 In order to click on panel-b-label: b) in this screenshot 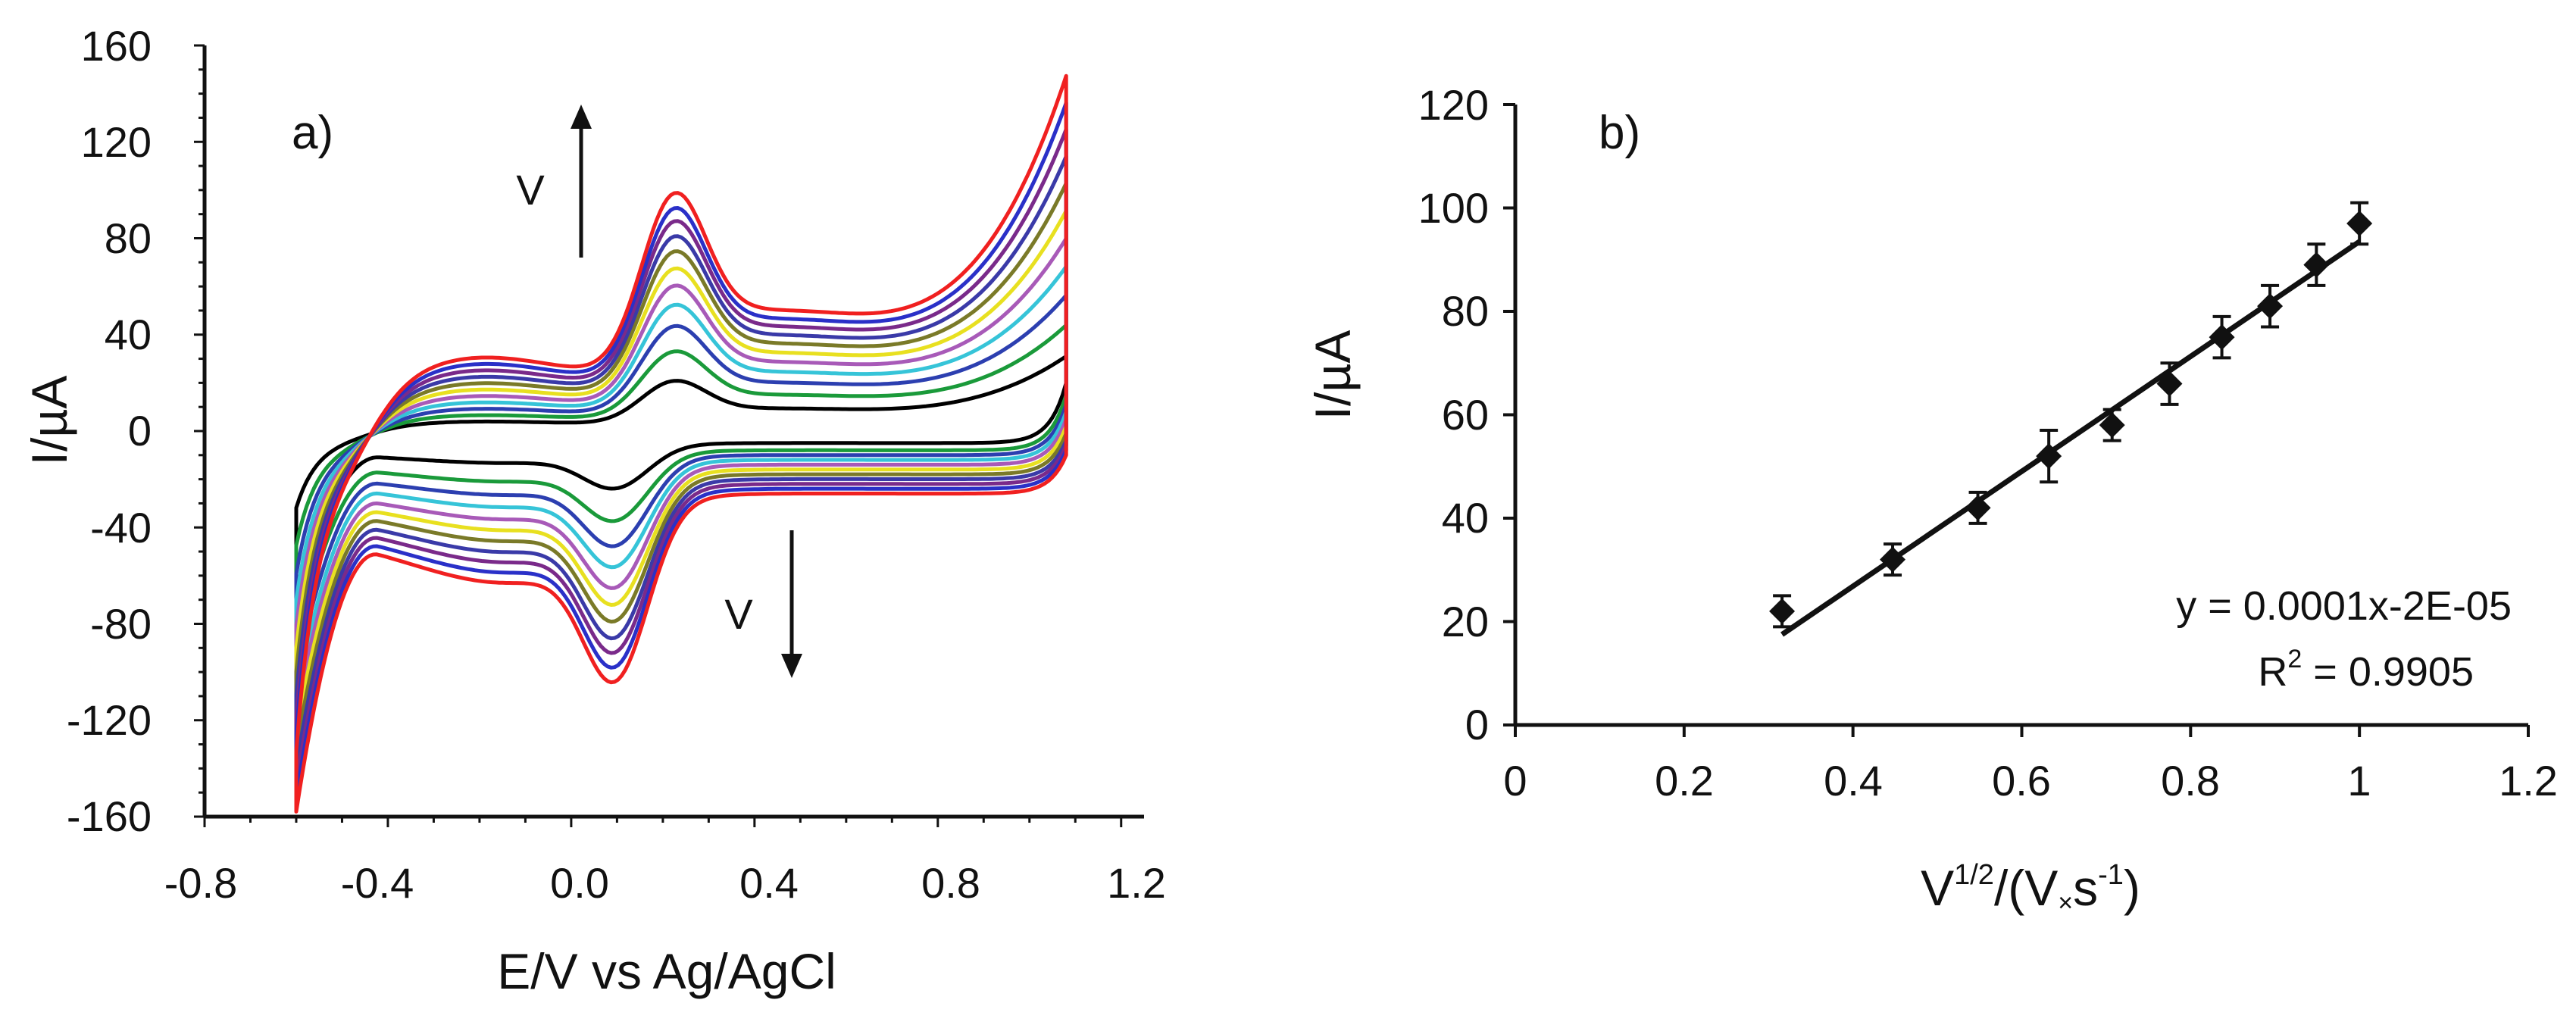, I will do `click(1619, 133)`.